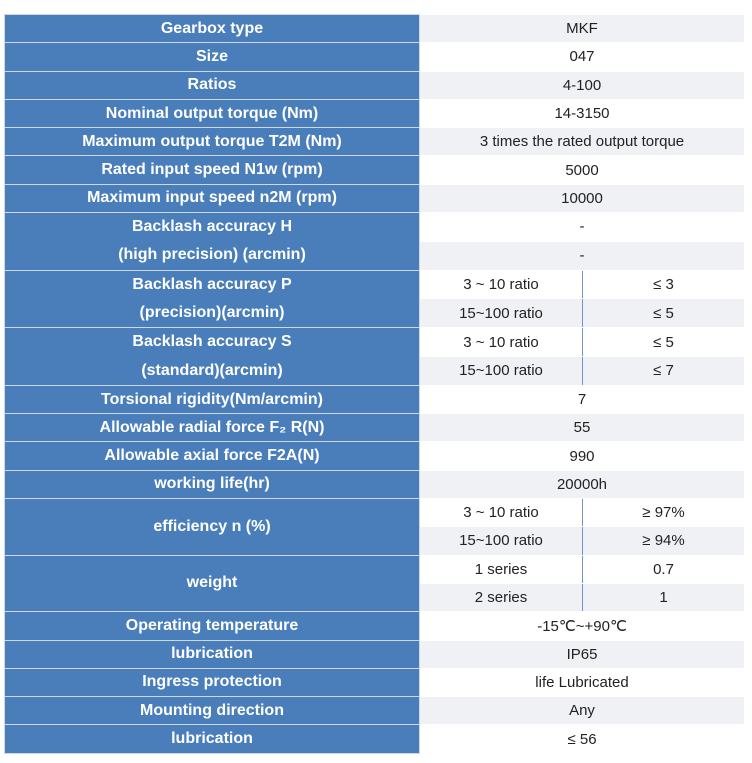  What do you see at coordinates (212, 170) in the screenshot?
I see `row-label: Rated input speed N1w (rpm)` at bounding box center [212, 170].